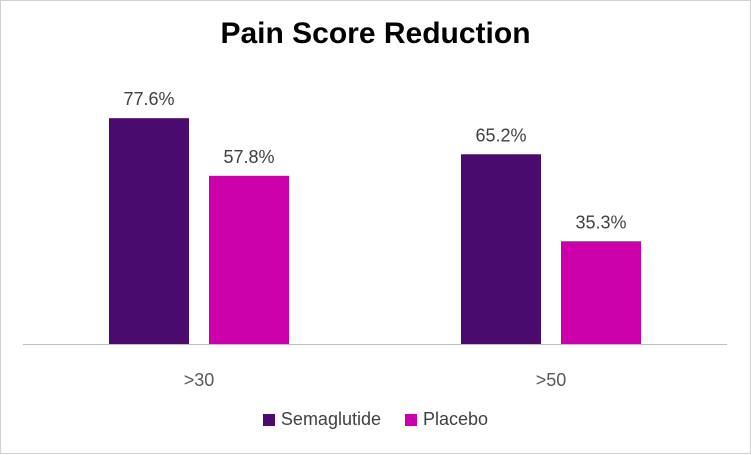 The height and width of the screenshot is (455, 751). I want to click on legend-item-semaglutide: Semaglutide, so click(321, 419).